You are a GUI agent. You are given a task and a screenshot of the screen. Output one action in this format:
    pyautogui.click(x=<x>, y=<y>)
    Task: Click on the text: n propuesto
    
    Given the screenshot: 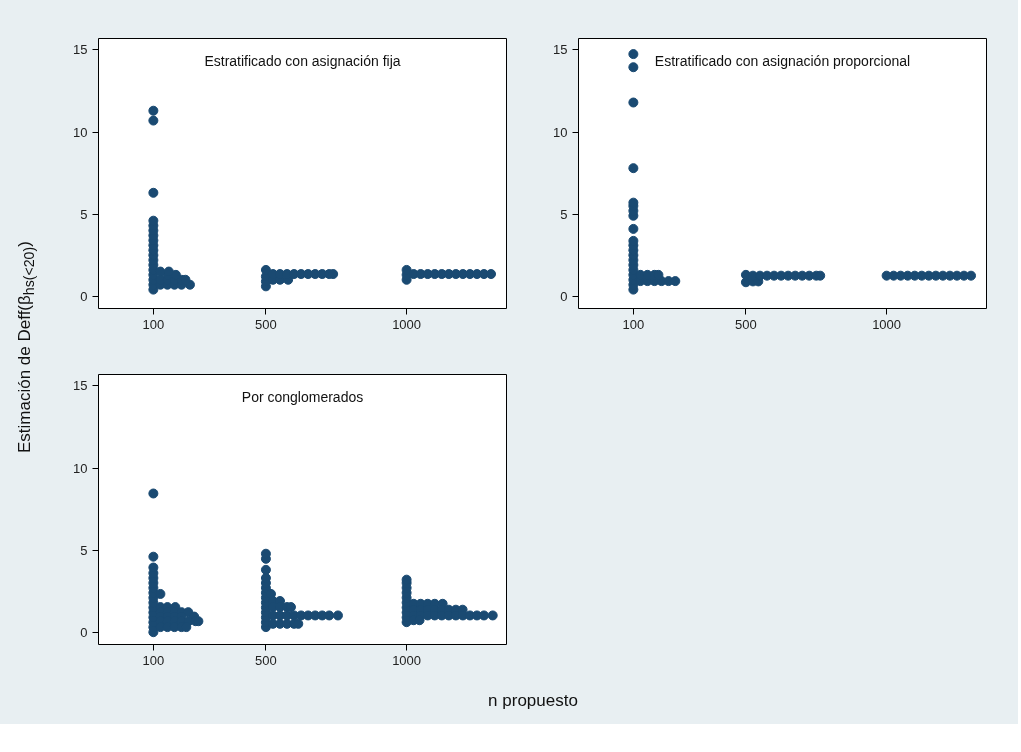 What is the action you would take?
    pyautogui.click(x=533, y=701)
    